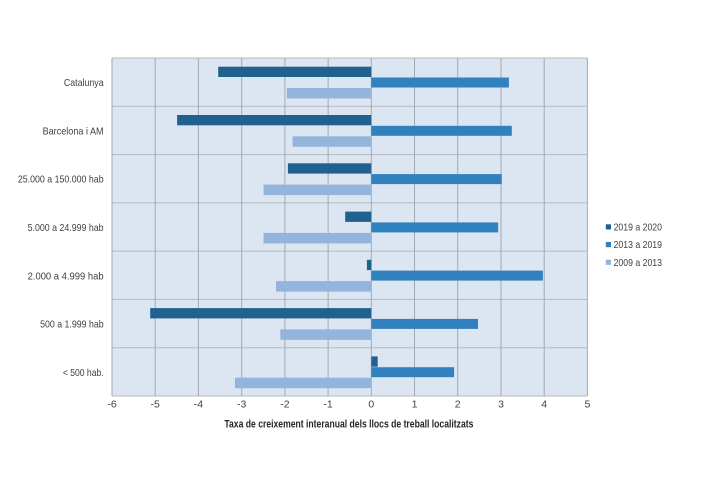 The width and height of the screenshot is (707, 492). I want to click on svg-text: -3, so click(241, 405).